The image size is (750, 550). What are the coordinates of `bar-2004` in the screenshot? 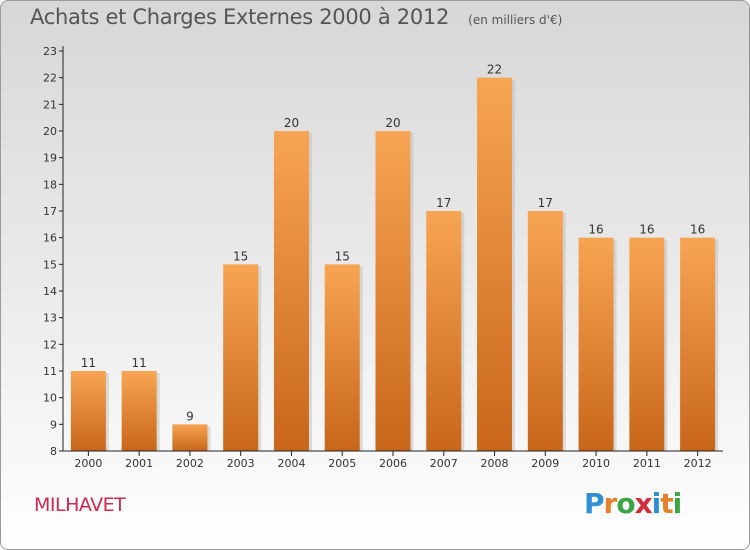 It's located at (291, 291).